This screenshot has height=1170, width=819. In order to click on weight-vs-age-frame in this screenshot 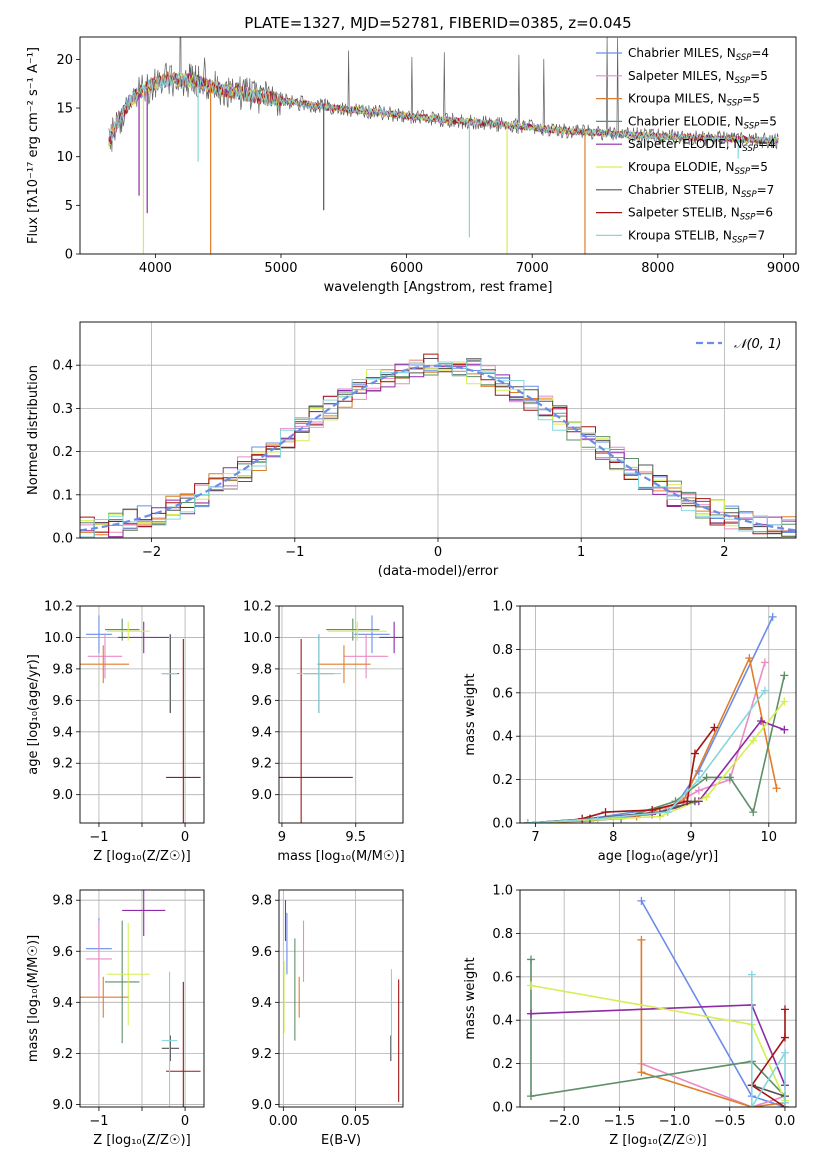, I will do `click(658, 714)`.